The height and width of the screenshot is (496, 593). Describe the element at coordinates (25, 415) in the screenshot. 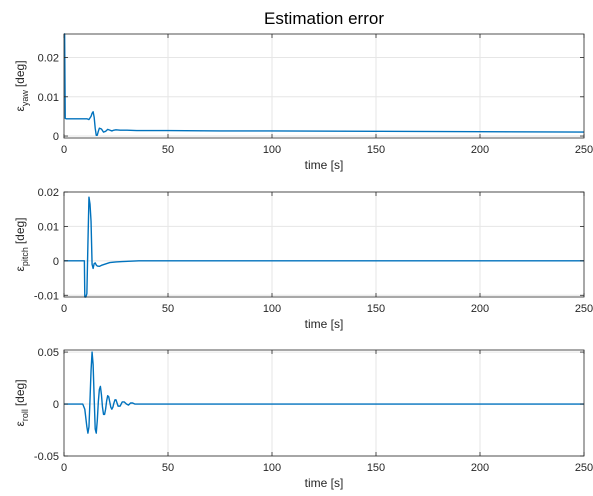

I see `y-axis-label-subscript: roll` at that location.